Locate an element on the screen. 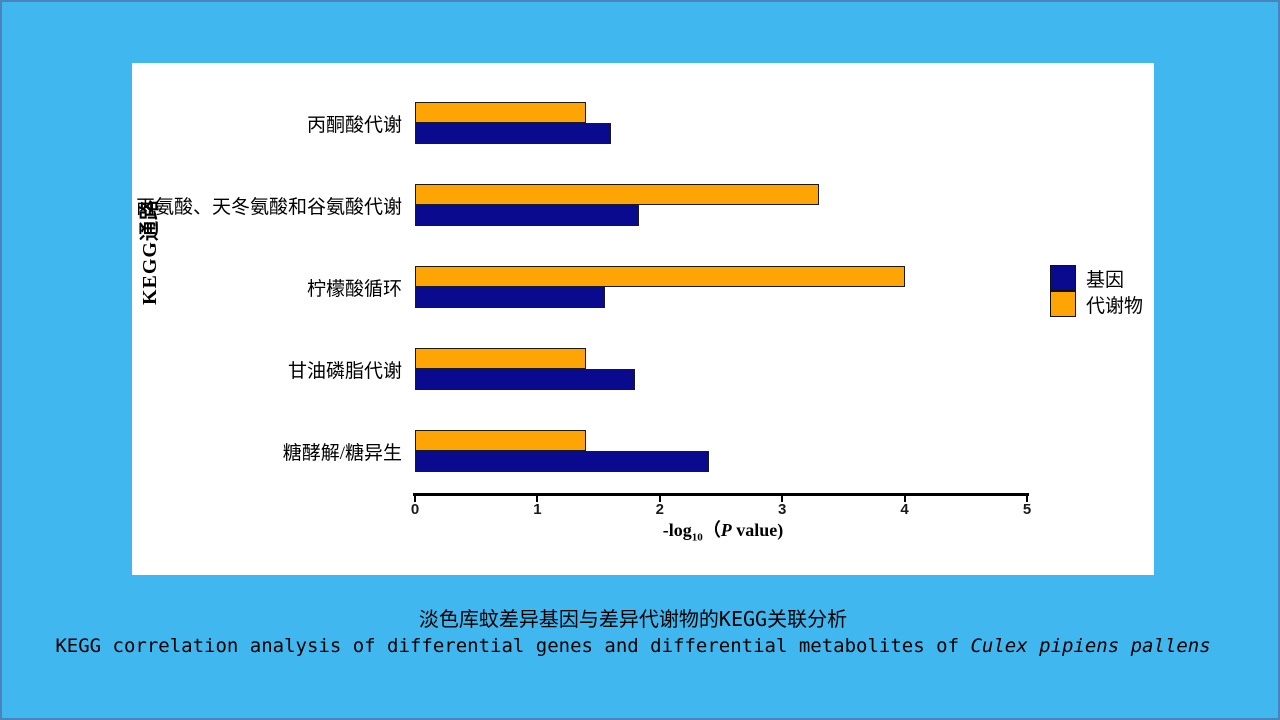 The height and width of the screenshot is (720, 1280). x-axis-tick-label: 5 is located at coordinates (1027, 509).